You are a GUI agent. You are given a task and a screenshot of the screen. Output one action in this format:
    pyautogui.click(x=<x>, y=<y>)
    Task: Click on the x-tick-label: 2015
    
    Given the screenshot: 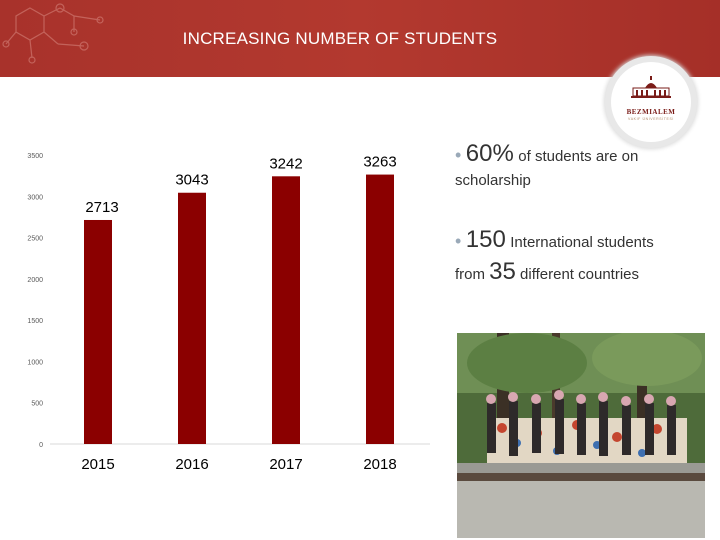 What is the action you would take?
    pyautogui.click(x=97, y=464)
    